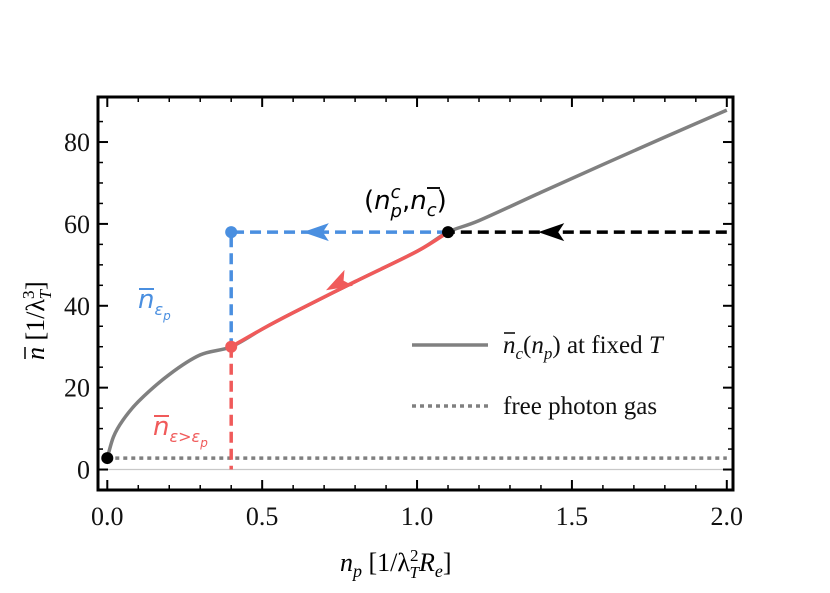 The image size is (830, 593). Describe the element at coordinates (77, 224) in the screenshot. I see `y-tick-label: 60` at that location.